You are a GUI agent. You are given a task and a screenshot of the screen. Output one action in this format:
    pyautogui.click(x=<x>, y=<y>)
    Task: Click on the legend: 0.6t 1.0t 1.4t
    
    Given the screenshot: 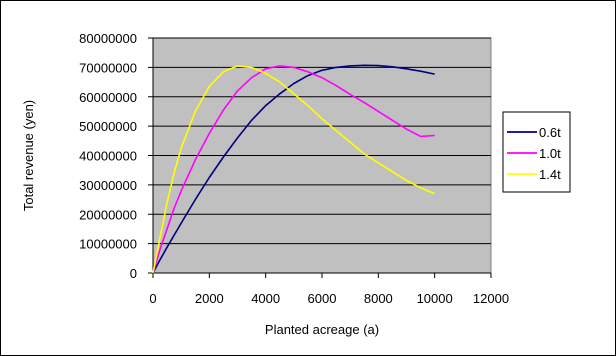 What is the action you would take?
    pyautogui.click(x=536, y=152)
    